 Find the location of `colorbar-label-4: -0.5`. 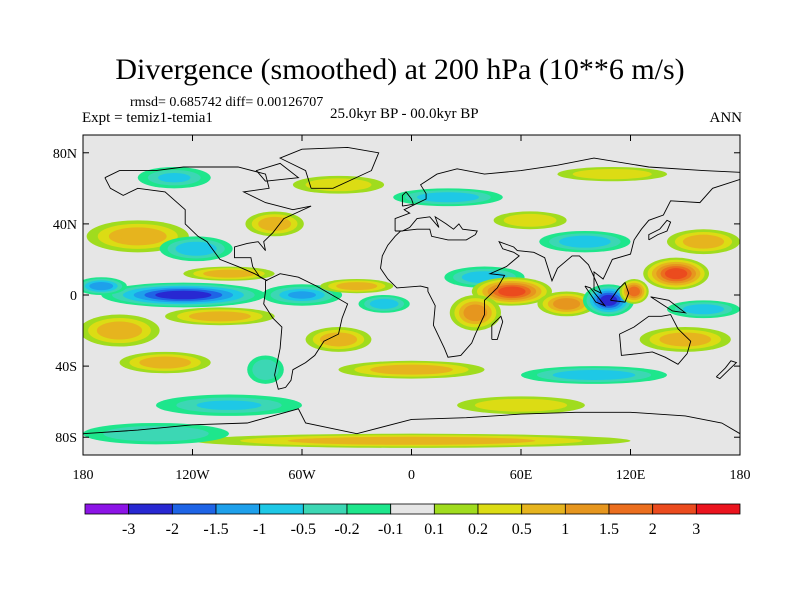

colorbar-label-4: -0.5 is located at coordinates (303, 529).